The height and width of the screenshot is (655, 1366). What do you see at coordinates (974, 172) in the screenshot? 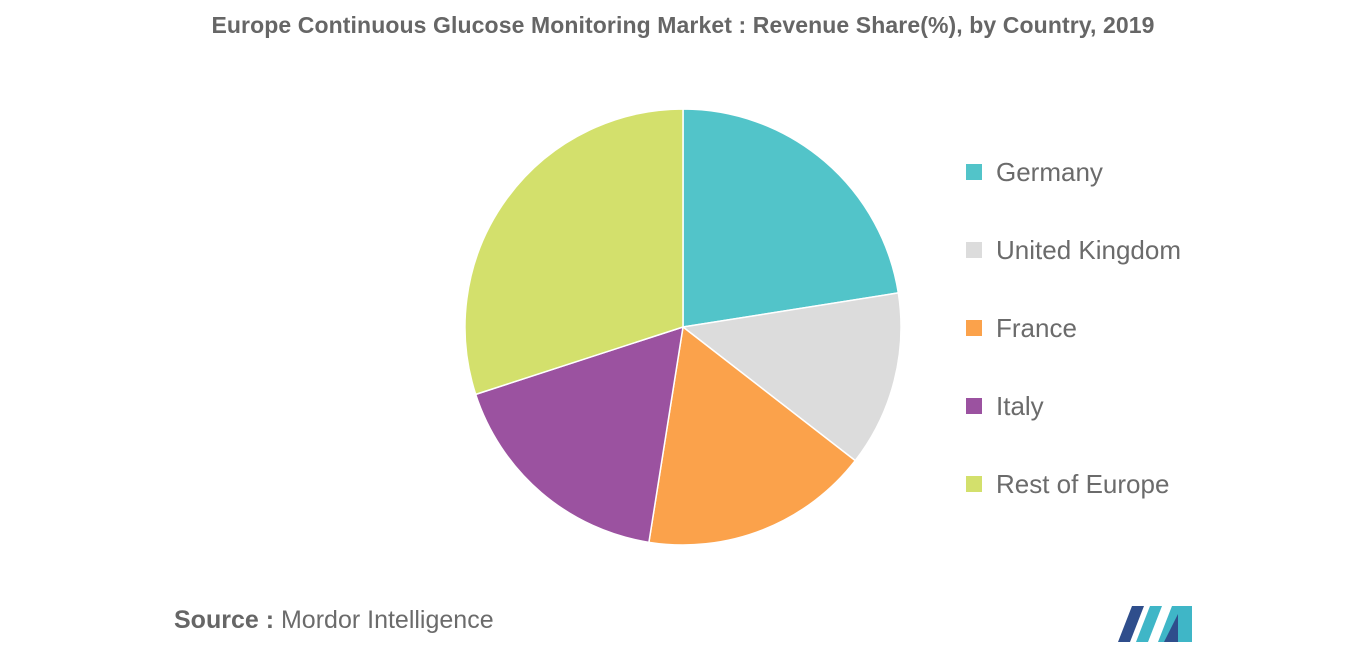
I see `legend-swatch-germany` at bounding box center [974, 172].